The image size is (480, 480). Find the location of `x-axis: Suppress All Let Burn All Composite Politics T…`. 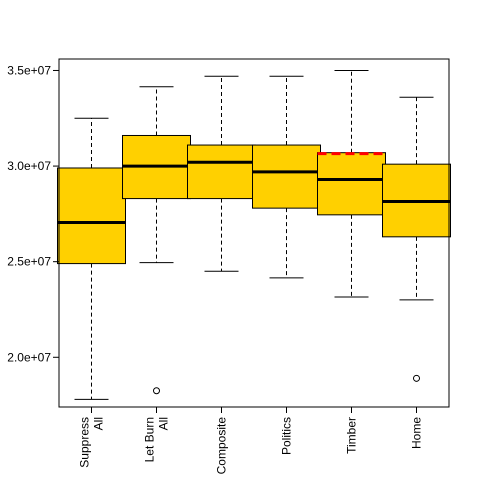

x-axis: Suppress All Let Burn All Composite Politics T… is located at coordinates (251, 440).